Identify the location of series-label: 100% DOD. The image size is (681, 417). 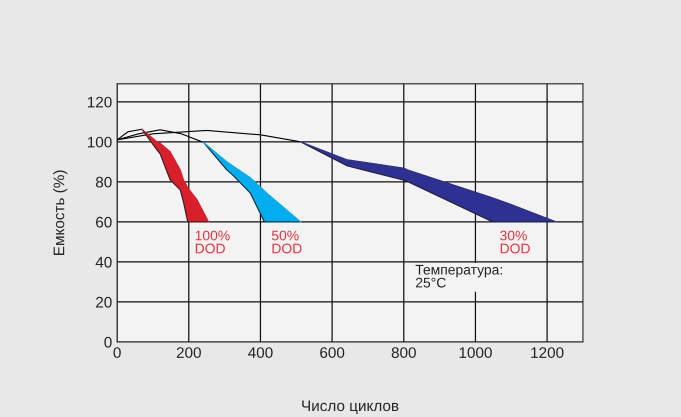
(213, 242).